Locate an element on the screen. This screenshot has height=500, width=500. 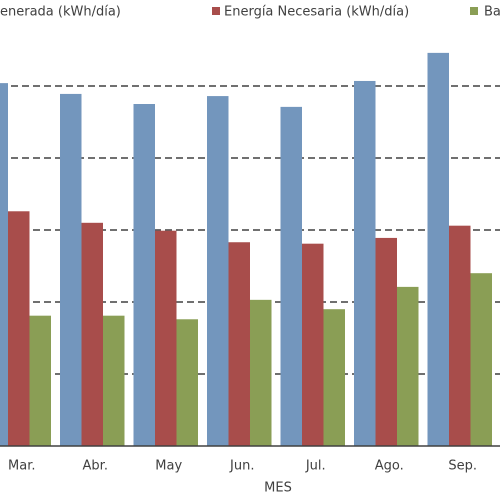
x-tick-label: Mar. is located at coordinates (21, 466).